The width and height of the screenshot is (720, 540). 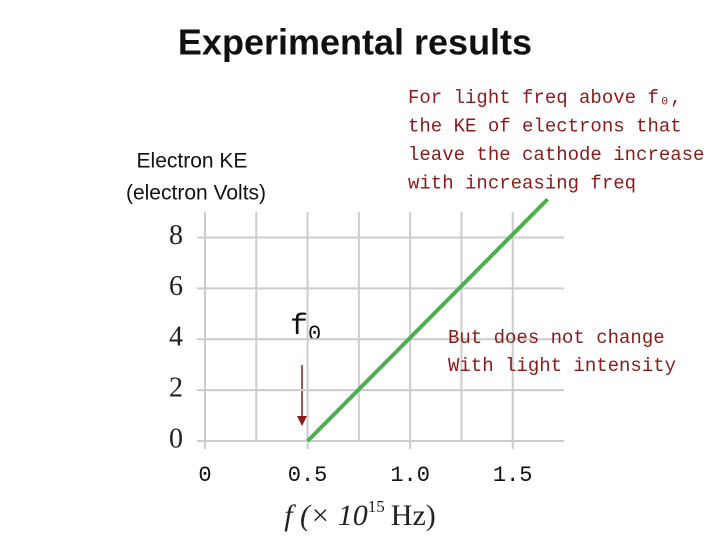 I want to click on f0-label: f0, so click(x=305, y=328).